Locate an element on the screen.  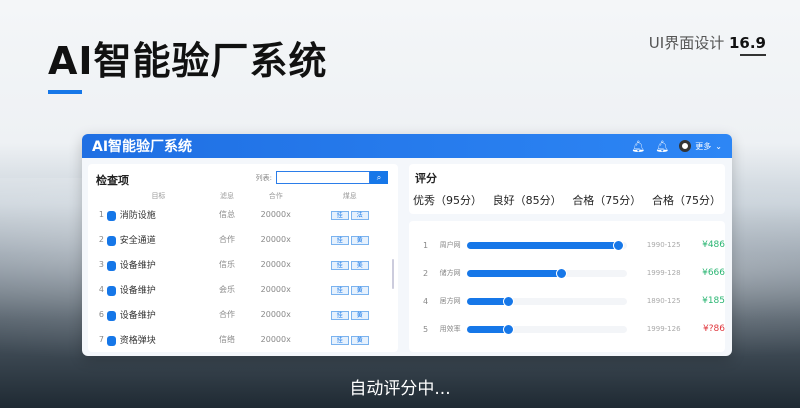
cell: 信总 is located at coordinates (227, 214).